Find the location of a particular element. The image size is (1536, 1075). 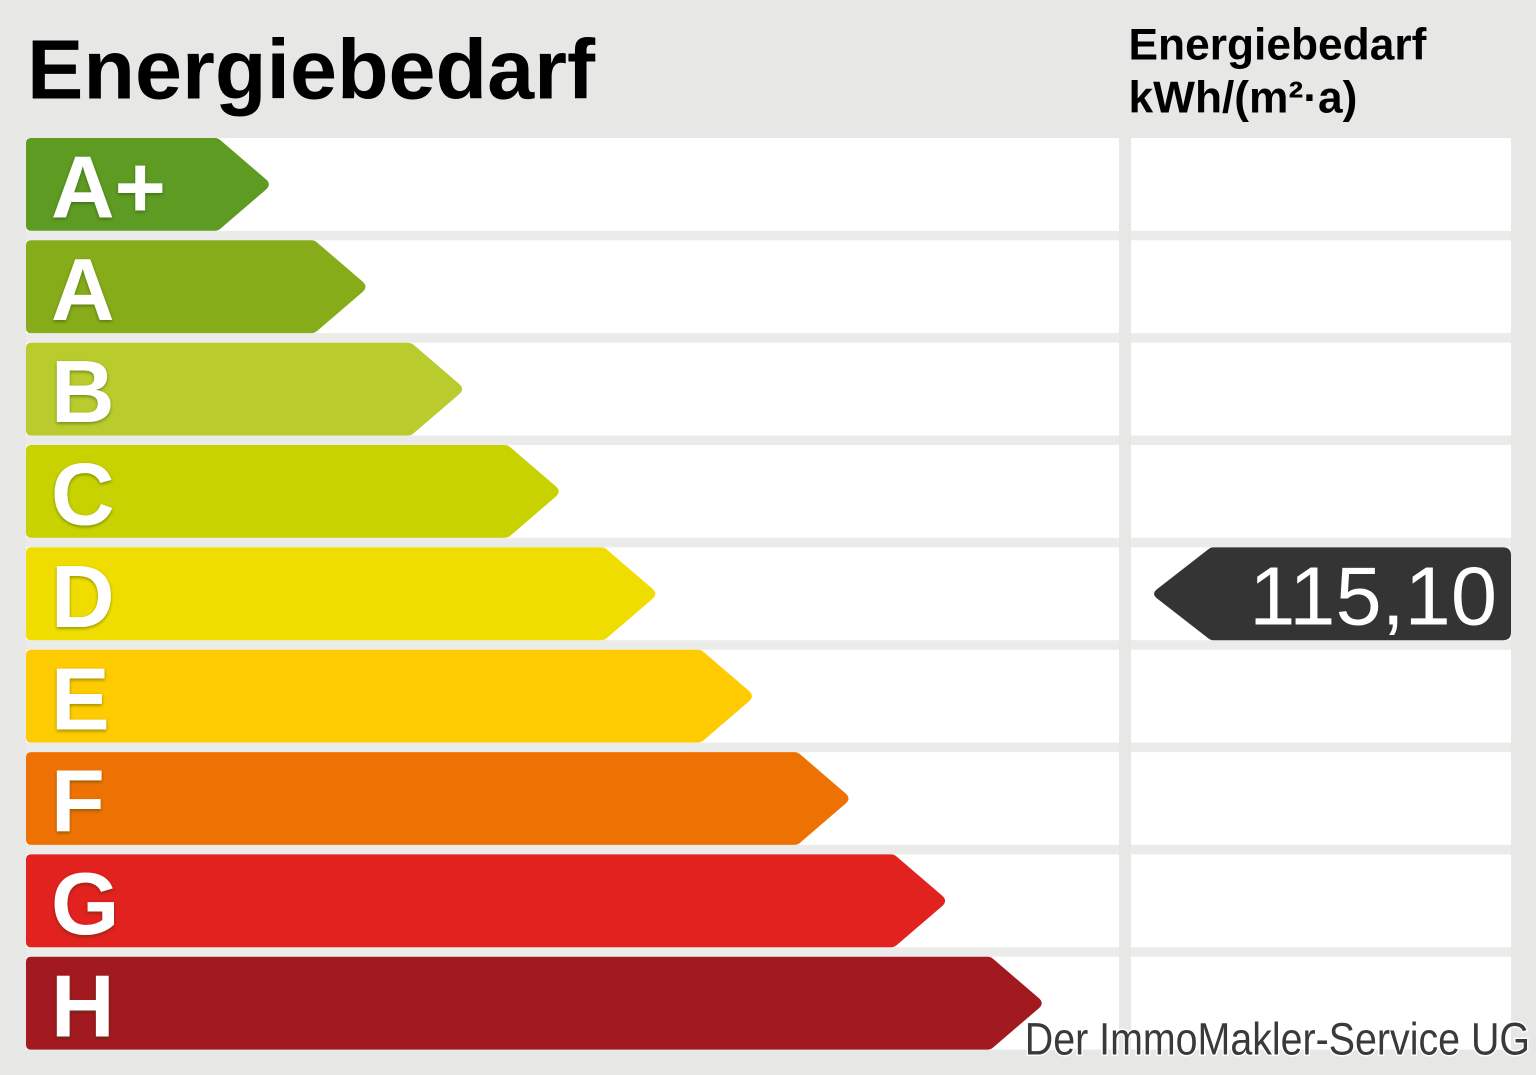

svg-text: E is located at coordinates (80, 698).